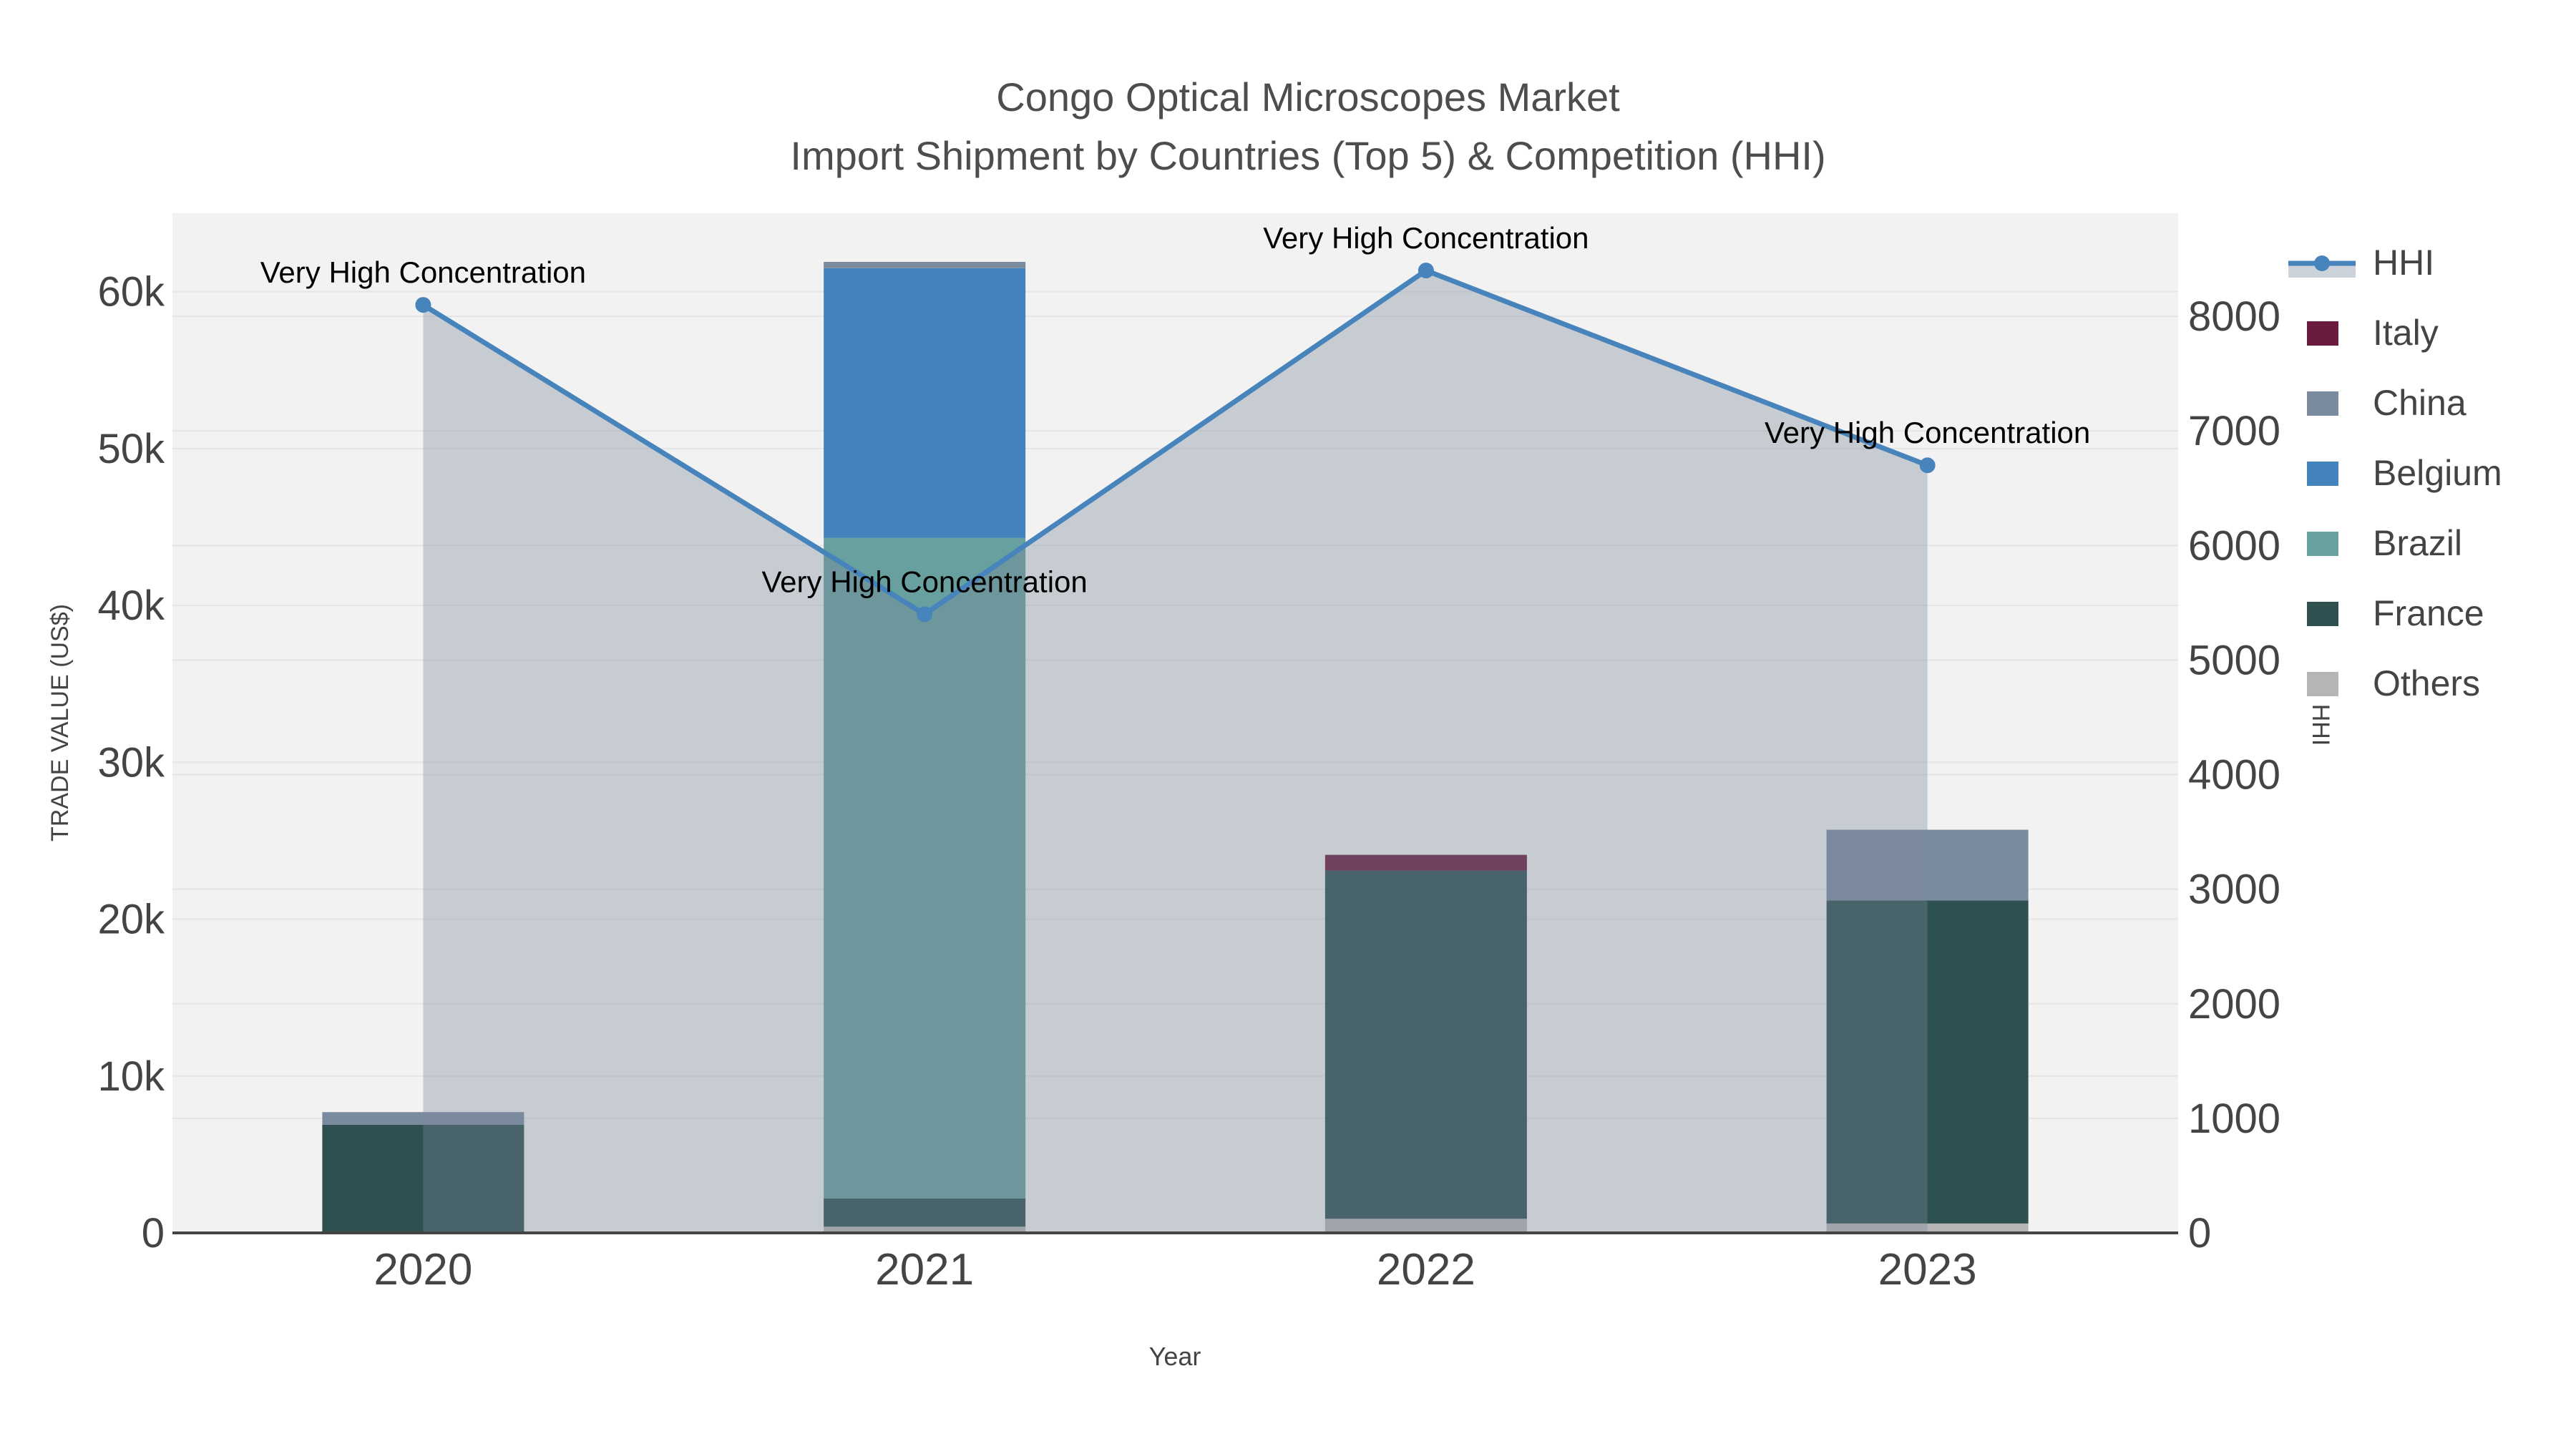 The width and height of the screenshot is (2576, 1449). I want to click on hhi-line, so click(1174, 443).